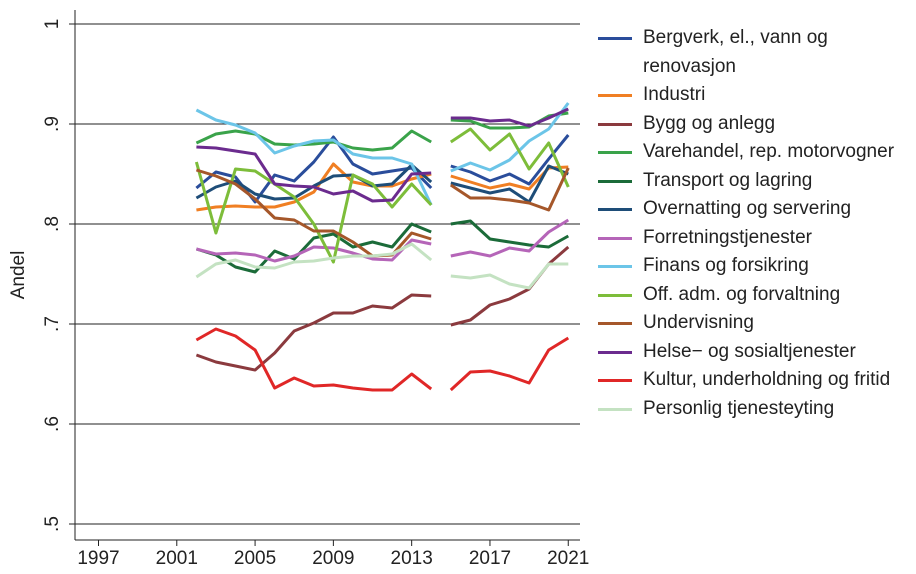 This screenshot has width=916, height=574. What do you see at coordinates (177, 558) in the screenshot?
I see `x-tick-label: 2001` at bounding box center [177, 558].